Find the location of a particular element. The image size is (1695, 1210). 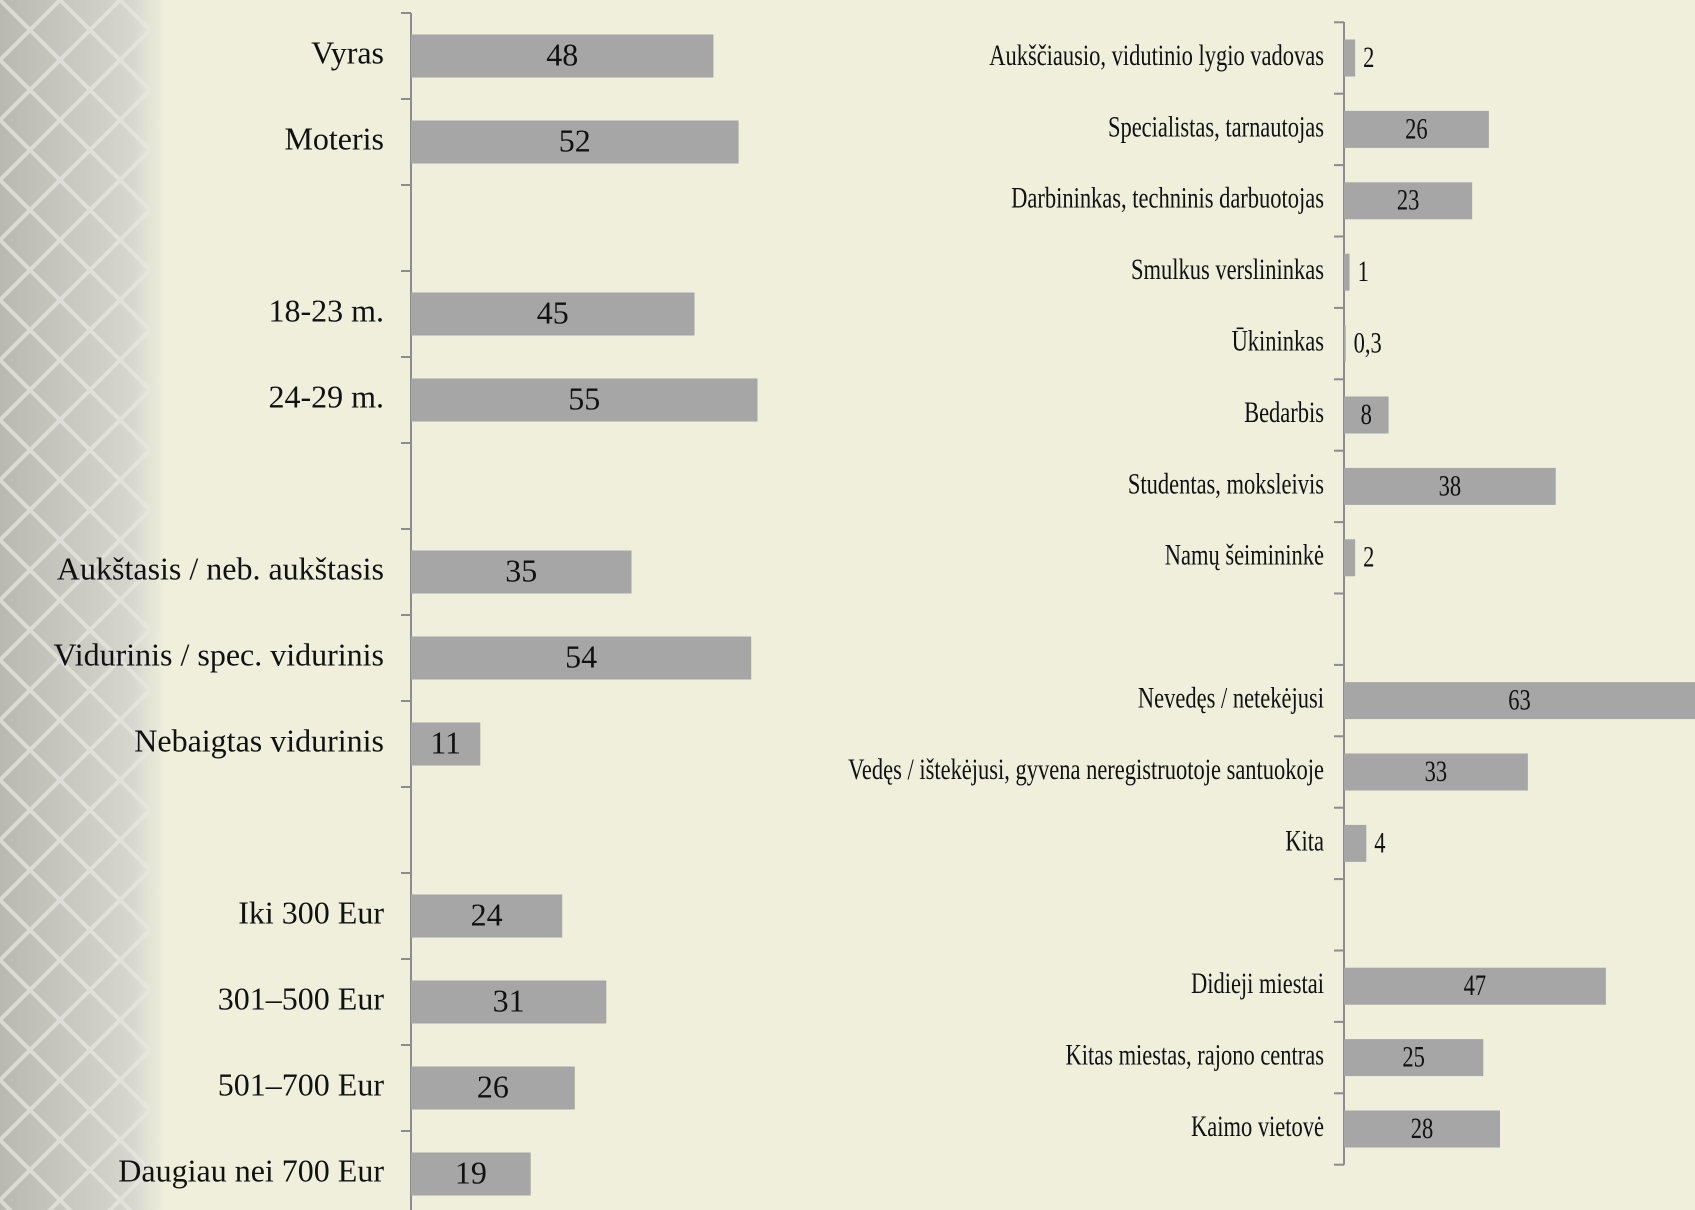

value-label: 31 is located at coordinates (509, 1000).